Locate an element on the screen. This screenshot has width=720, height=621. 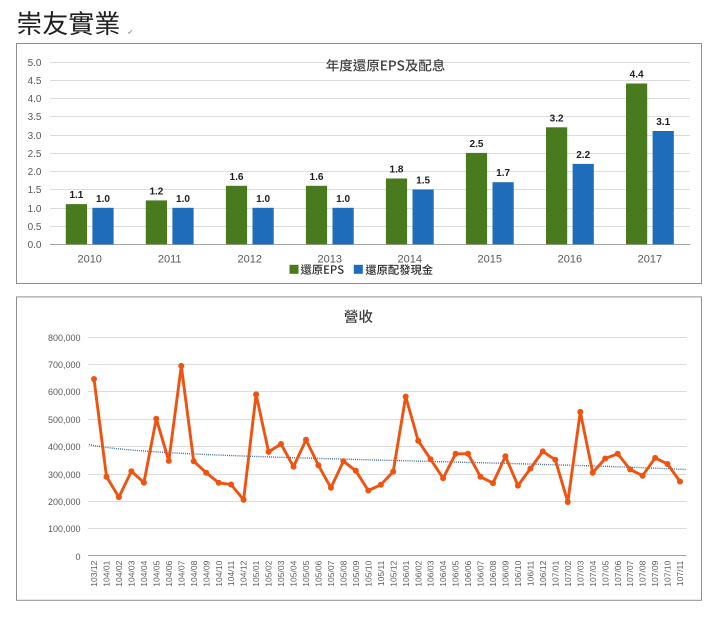
svg-text: 2017 is located at coordinates (650, 259).